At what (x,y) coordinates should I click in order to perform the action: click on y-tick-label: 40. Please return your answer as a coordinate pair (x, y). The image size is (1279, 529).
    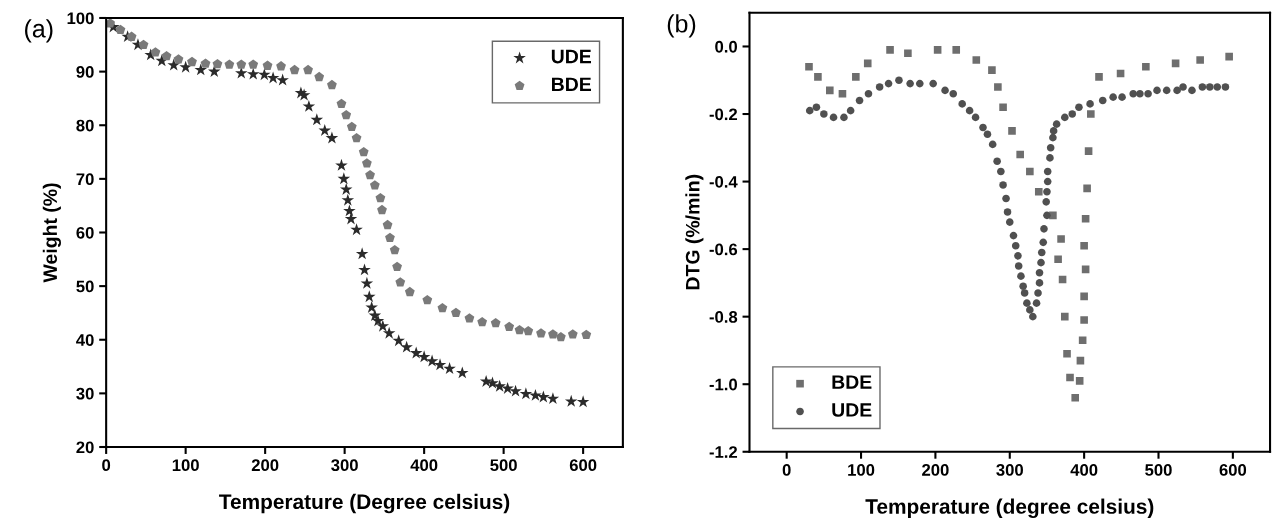
    Looking at the image, I should click on (85, 340).